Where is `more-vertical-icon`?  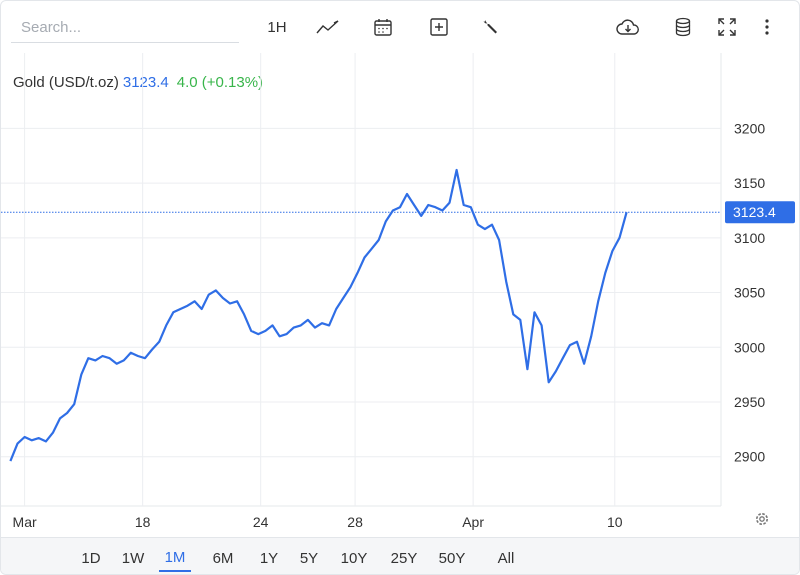
more-vertical-icon is located at coordinates (767, 27).